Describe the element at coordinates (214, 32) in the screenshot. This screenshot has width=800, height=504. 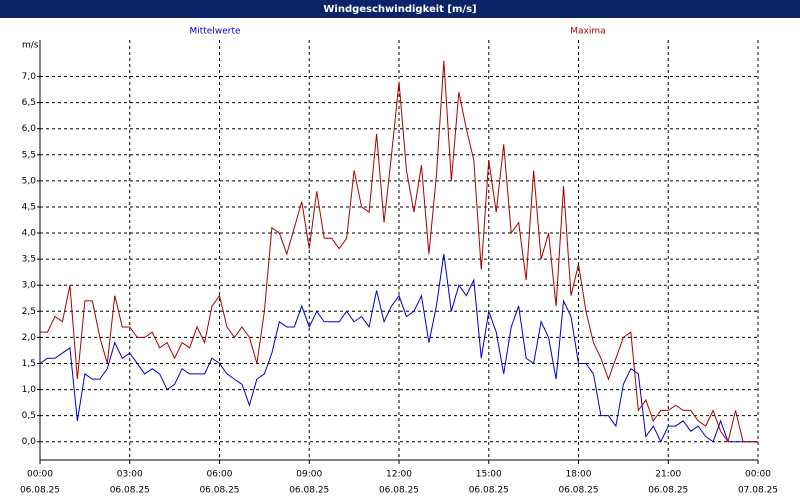
I see `legend-label: Mittelwerte` at that location.